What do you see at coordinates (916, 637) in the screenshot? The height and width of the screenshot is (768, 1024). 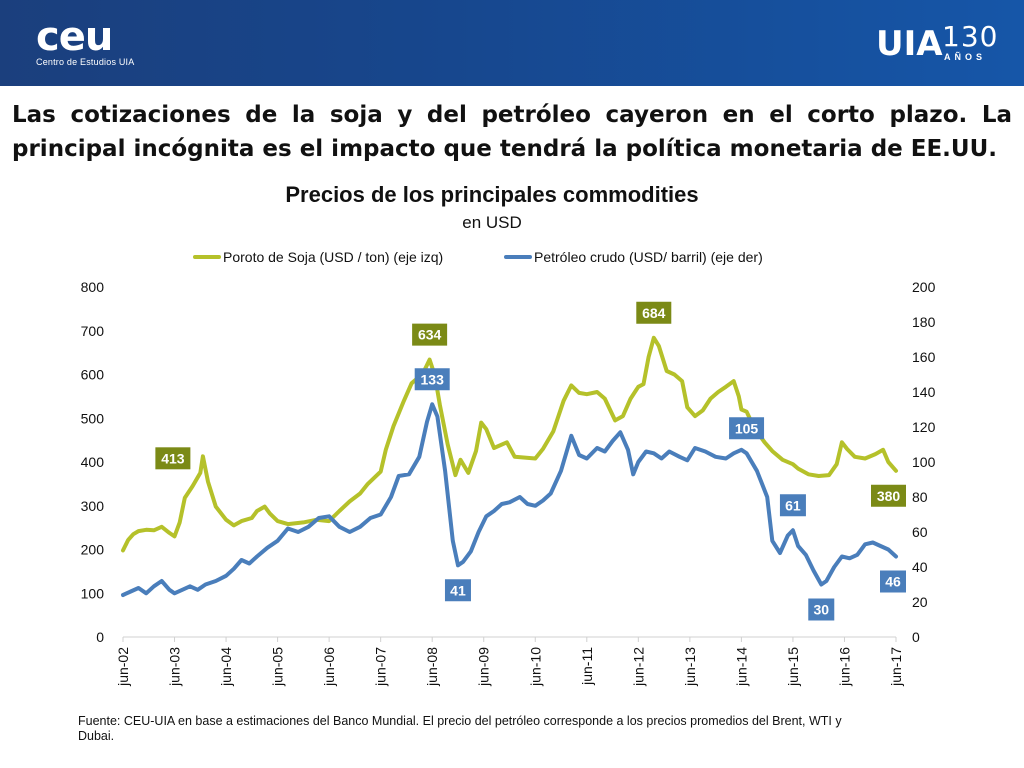 I see `y-right-tick-label: 0` at bounding box center [916, 637].